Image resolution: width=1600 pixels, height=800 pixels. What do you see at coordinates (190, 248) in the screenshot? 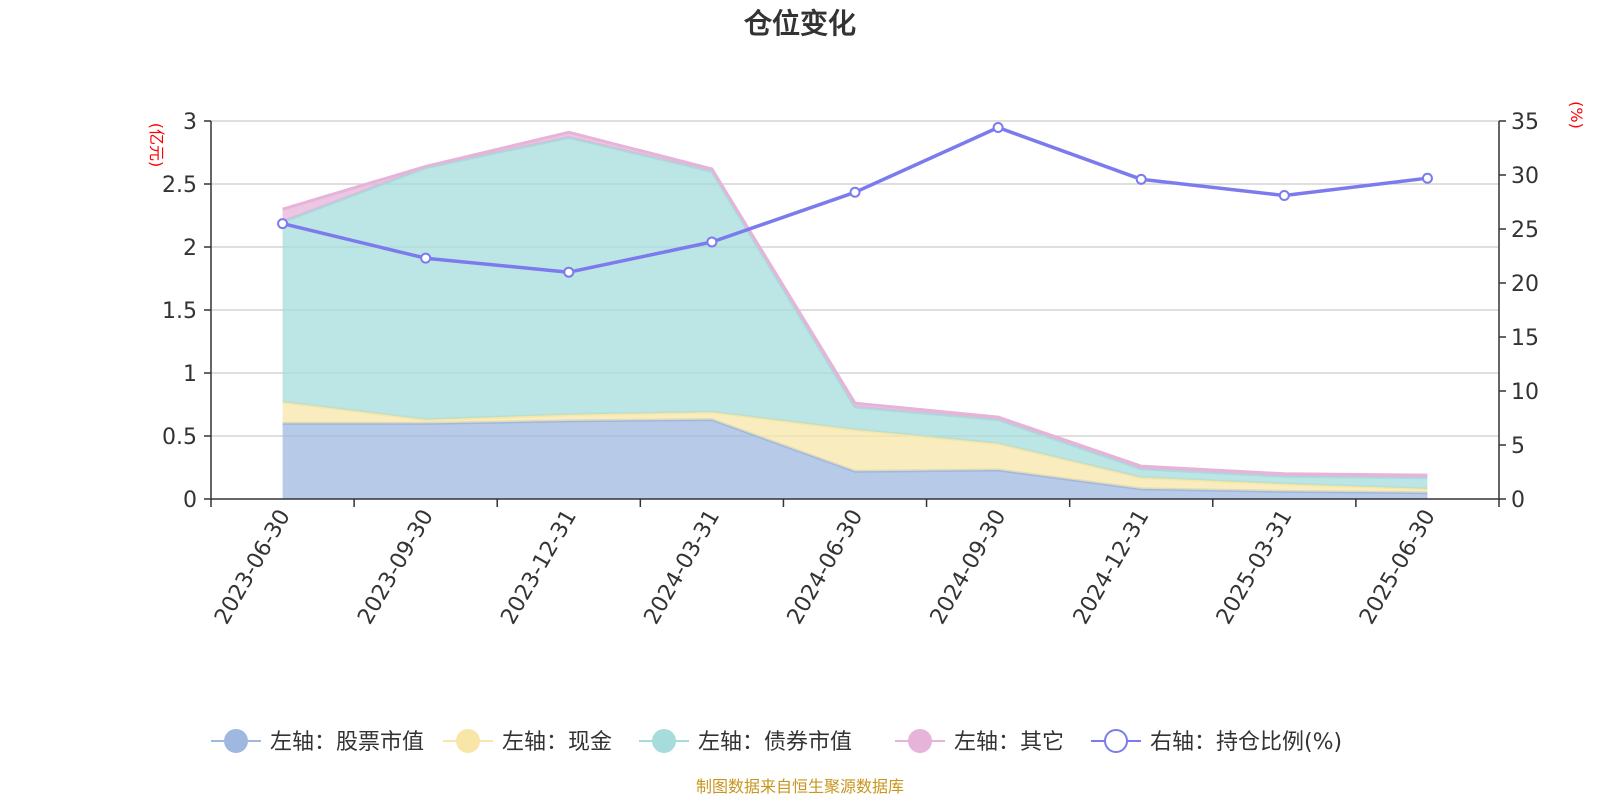
I see `left-tick-label: 2` at bounding box center [190, 248].